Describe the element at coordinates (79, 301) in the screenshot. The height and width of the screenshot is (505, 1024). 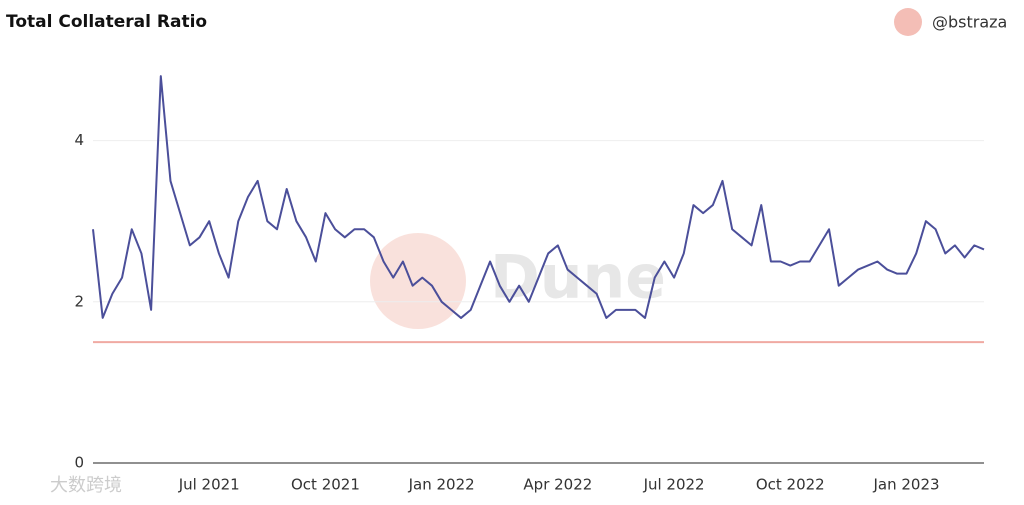
I see `y-tick-label: 2` at that location.